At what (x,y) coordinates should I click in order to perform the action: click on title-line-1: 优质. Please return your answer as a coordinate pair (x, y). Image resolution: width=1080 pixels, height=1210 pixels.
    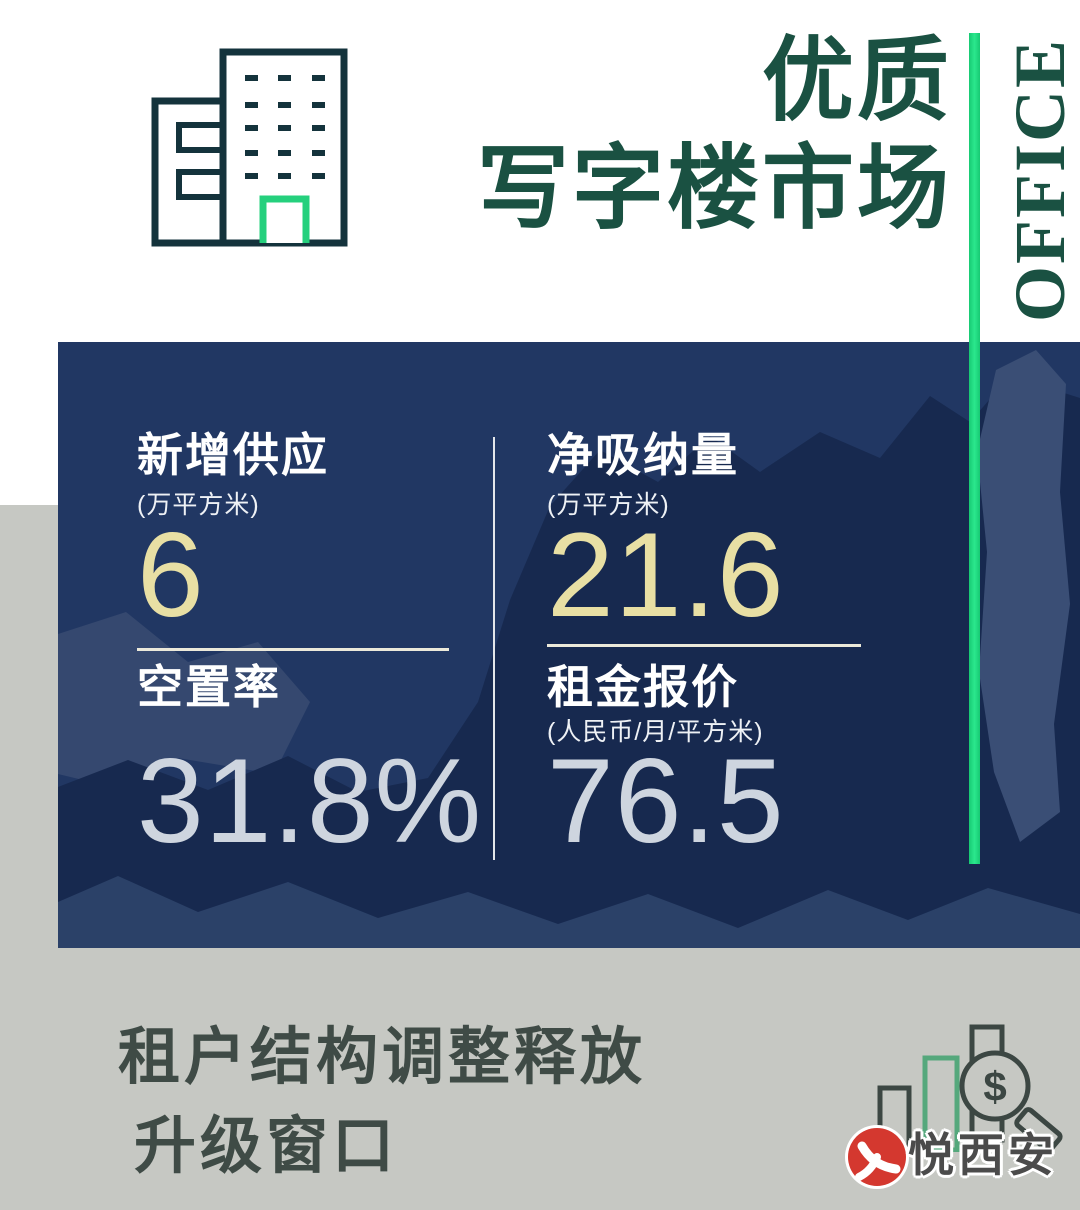
    Looking at the image, I should click on (856, 81).